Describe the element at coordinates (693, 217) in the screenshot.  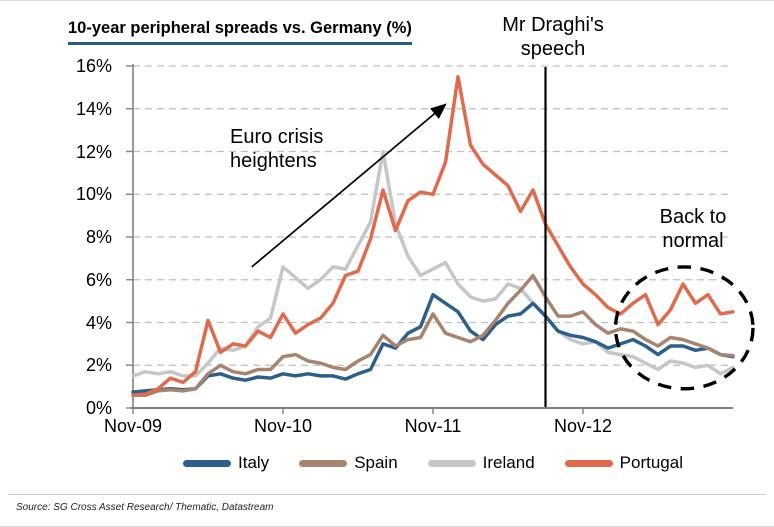
I see `annotation-back-line1: Back to` at that location.